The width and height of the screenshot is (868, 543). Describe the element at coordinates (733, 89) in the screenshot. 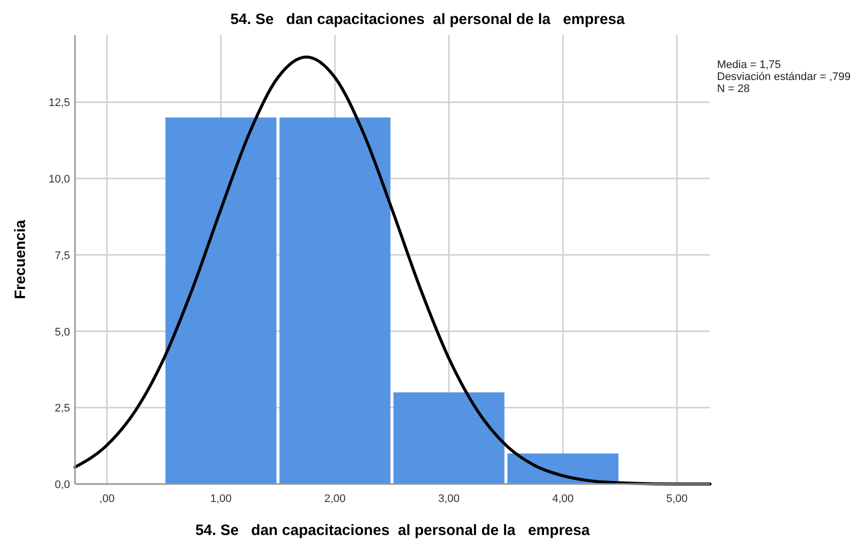

I see `text: N = 28` at that location.